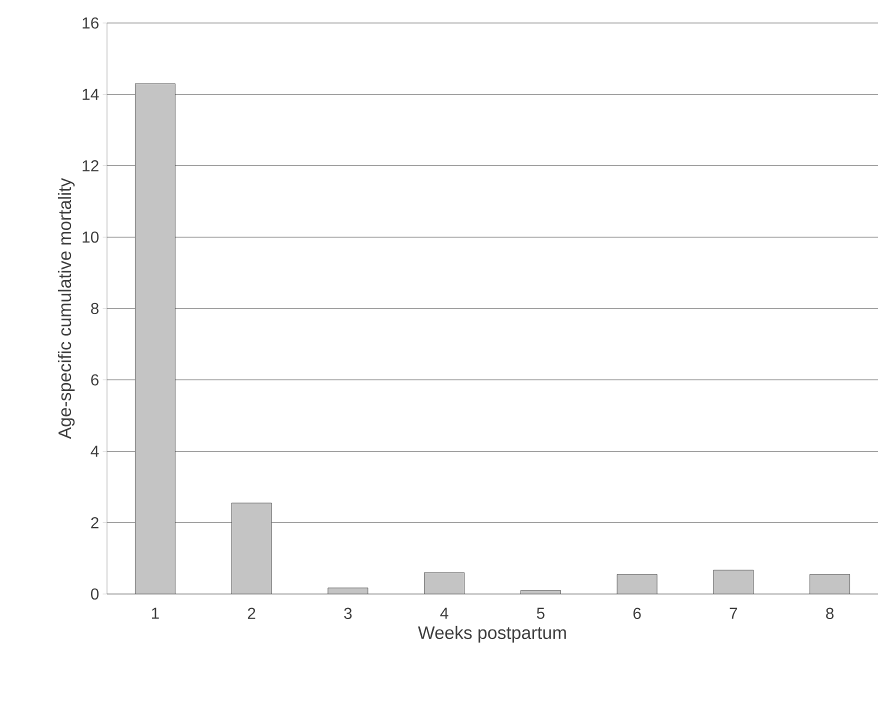 The image size is (878, 710). I want to click on x-tick-label: 3, so click(348, 614).